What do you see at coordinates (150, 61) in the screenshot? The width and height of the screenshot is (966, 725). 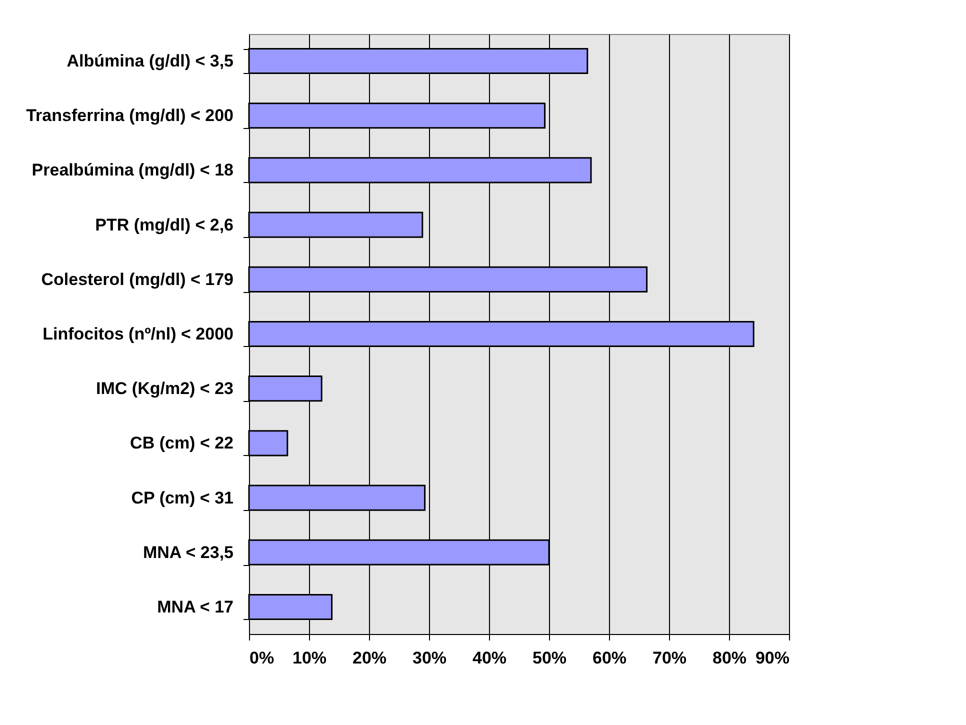 I see `y-tick-label: Albúmina (g/dl) < 3,5` at bounding box center [150, 61].